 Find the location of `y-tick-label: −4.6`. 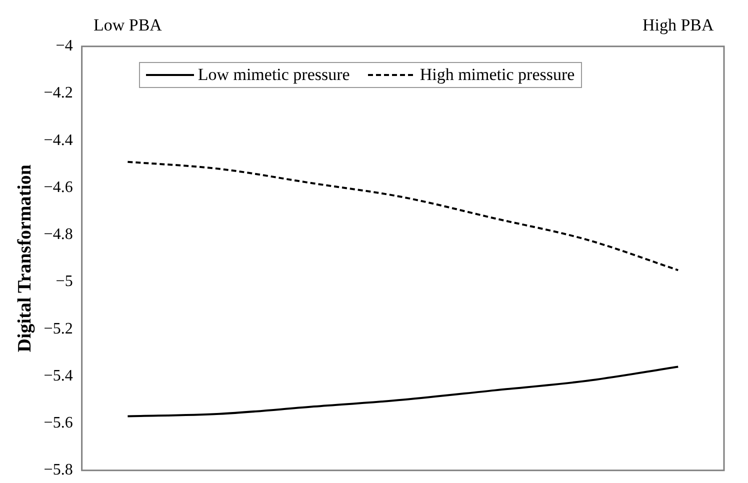

y-tick-label: −4.6 is located at coordinates (58, 187).